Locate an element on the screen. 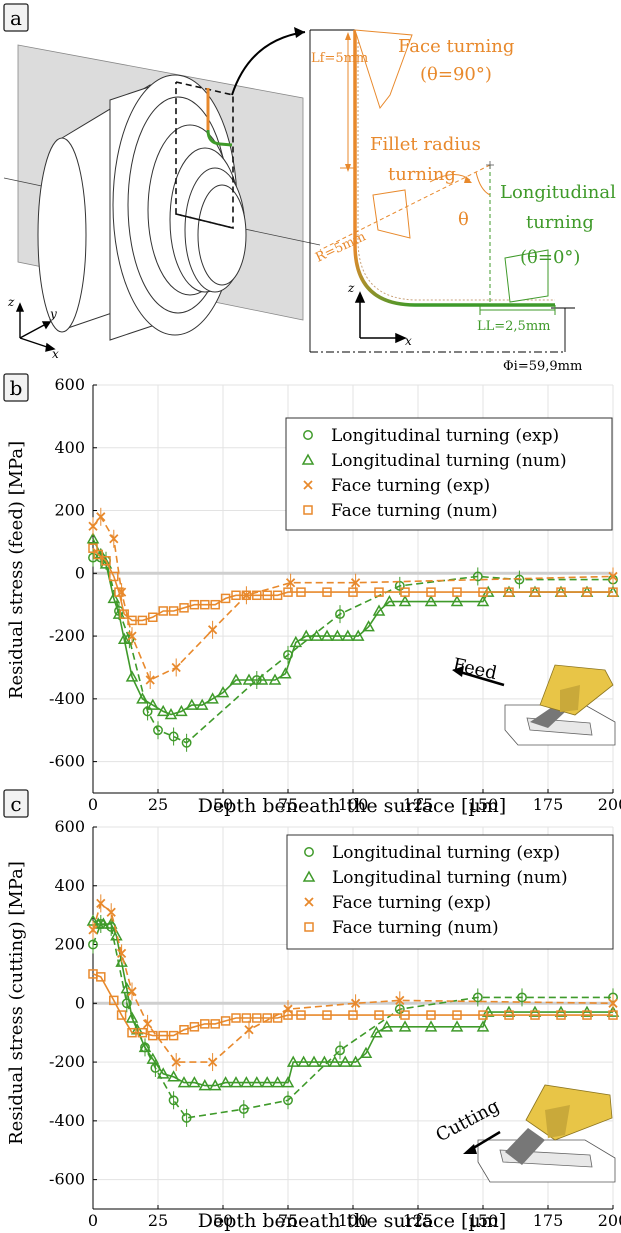 Image resolution: width=621 pixels, height=1233 pixels. face-turning-label: Face turning is located at coordinates (456, 46).